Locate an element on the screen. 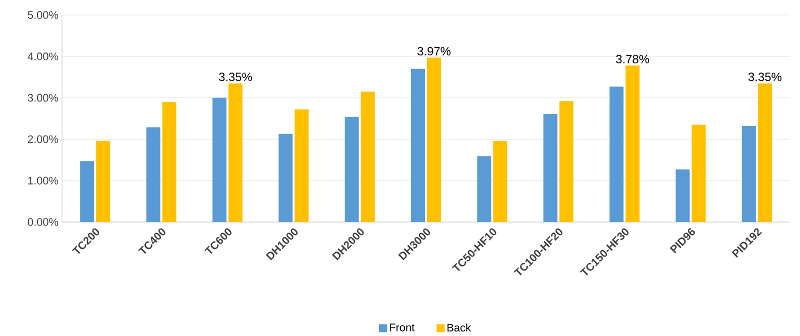 The width and height of the screenshot is (800, 336). data-label: 3.78% is located at coordinates (633, 59).